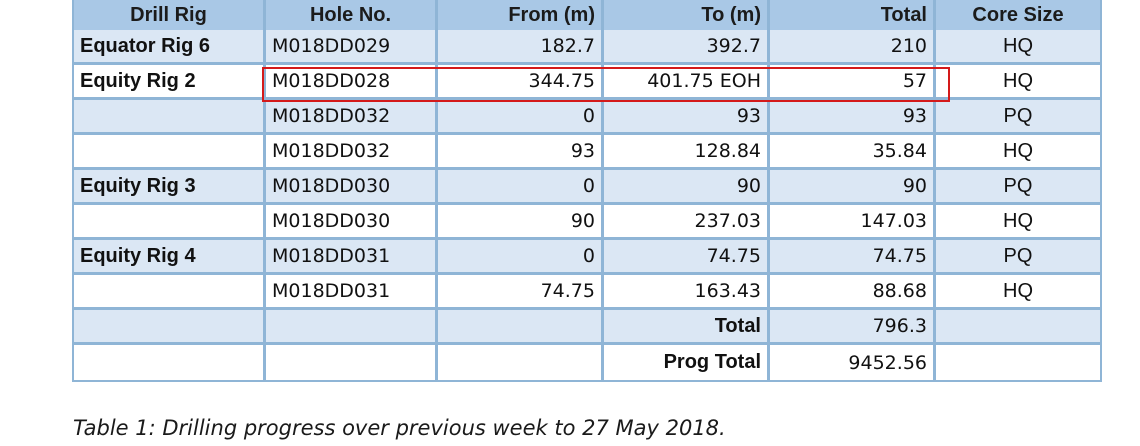 Image resolution: width=1140 pixels, height=446 pixels. Describe the element at coordinates (687, 327) in the screenshot. I see `total-label: Total` at that location.